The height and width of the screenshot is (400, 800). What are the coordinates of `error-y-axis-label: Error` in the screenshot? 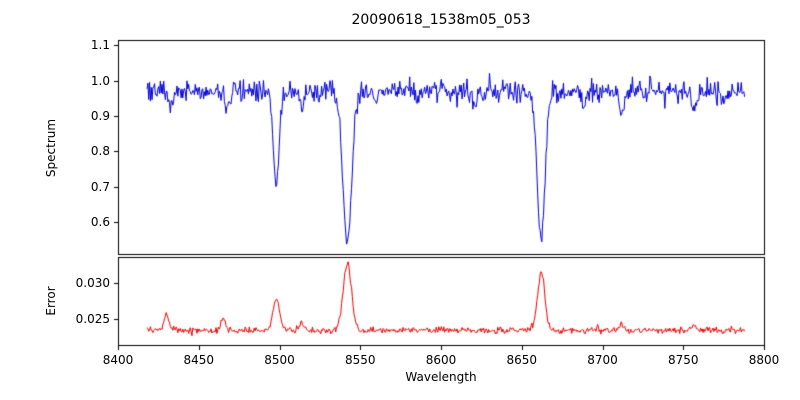 It's located at (51, 301).